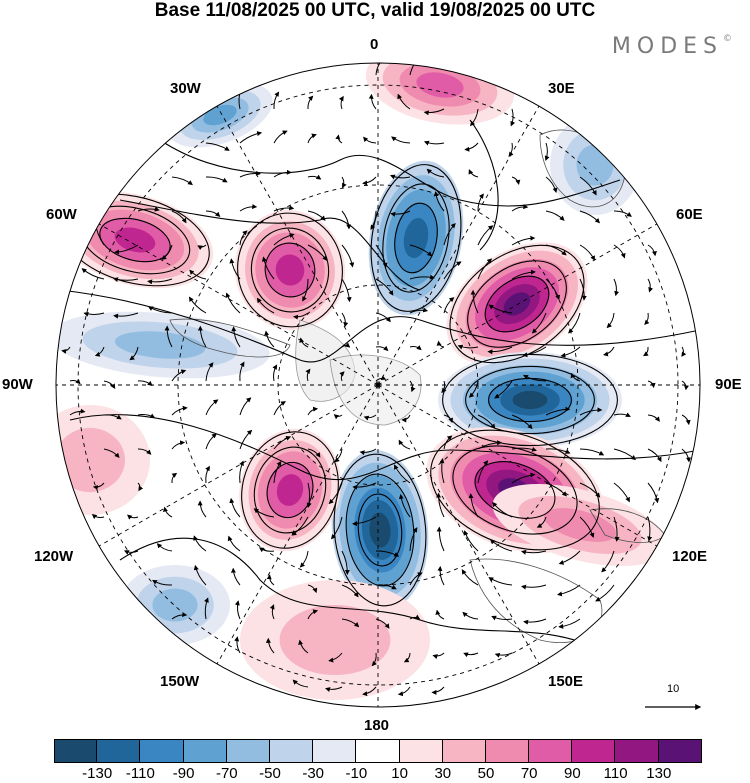  What do you see at coordinates (377, 725) in the screenshot?
I see `lon-label-180: 180` at bounding box center [377, 725].